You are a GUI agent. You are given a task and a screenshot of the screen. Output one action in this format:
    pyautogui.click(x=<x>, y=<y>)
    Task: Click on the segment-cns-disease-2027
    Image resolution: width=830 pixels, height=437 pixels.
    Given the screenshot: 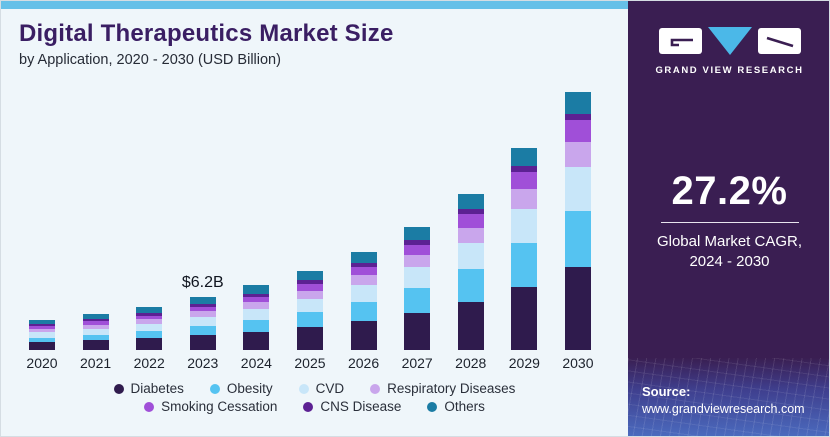 What is the action you would take?
    pyautogui.click(x=417, y=242)
    